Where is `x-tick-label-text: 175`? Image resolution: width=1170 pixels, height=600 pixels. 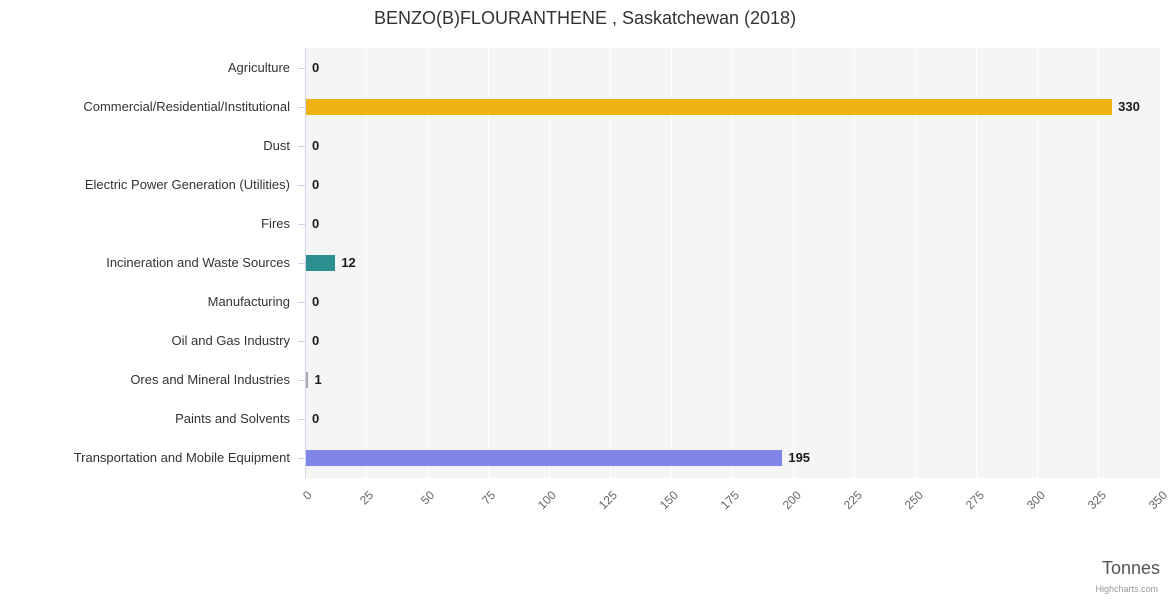
x-tick-label-text: 175 is located at coordinates (730, 500).